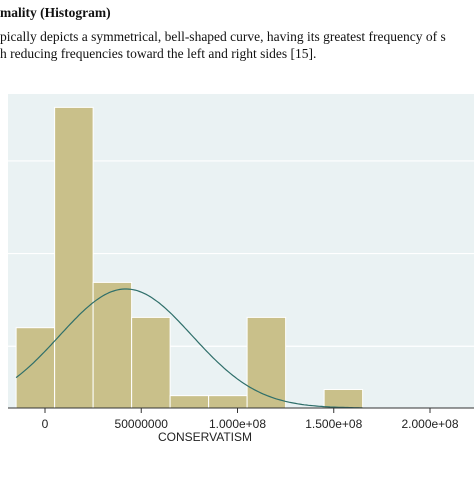  Describe the element at coordinates (205, 437) in the screenshot. I see `x-axis-label: CONSERVATISM` at that location.